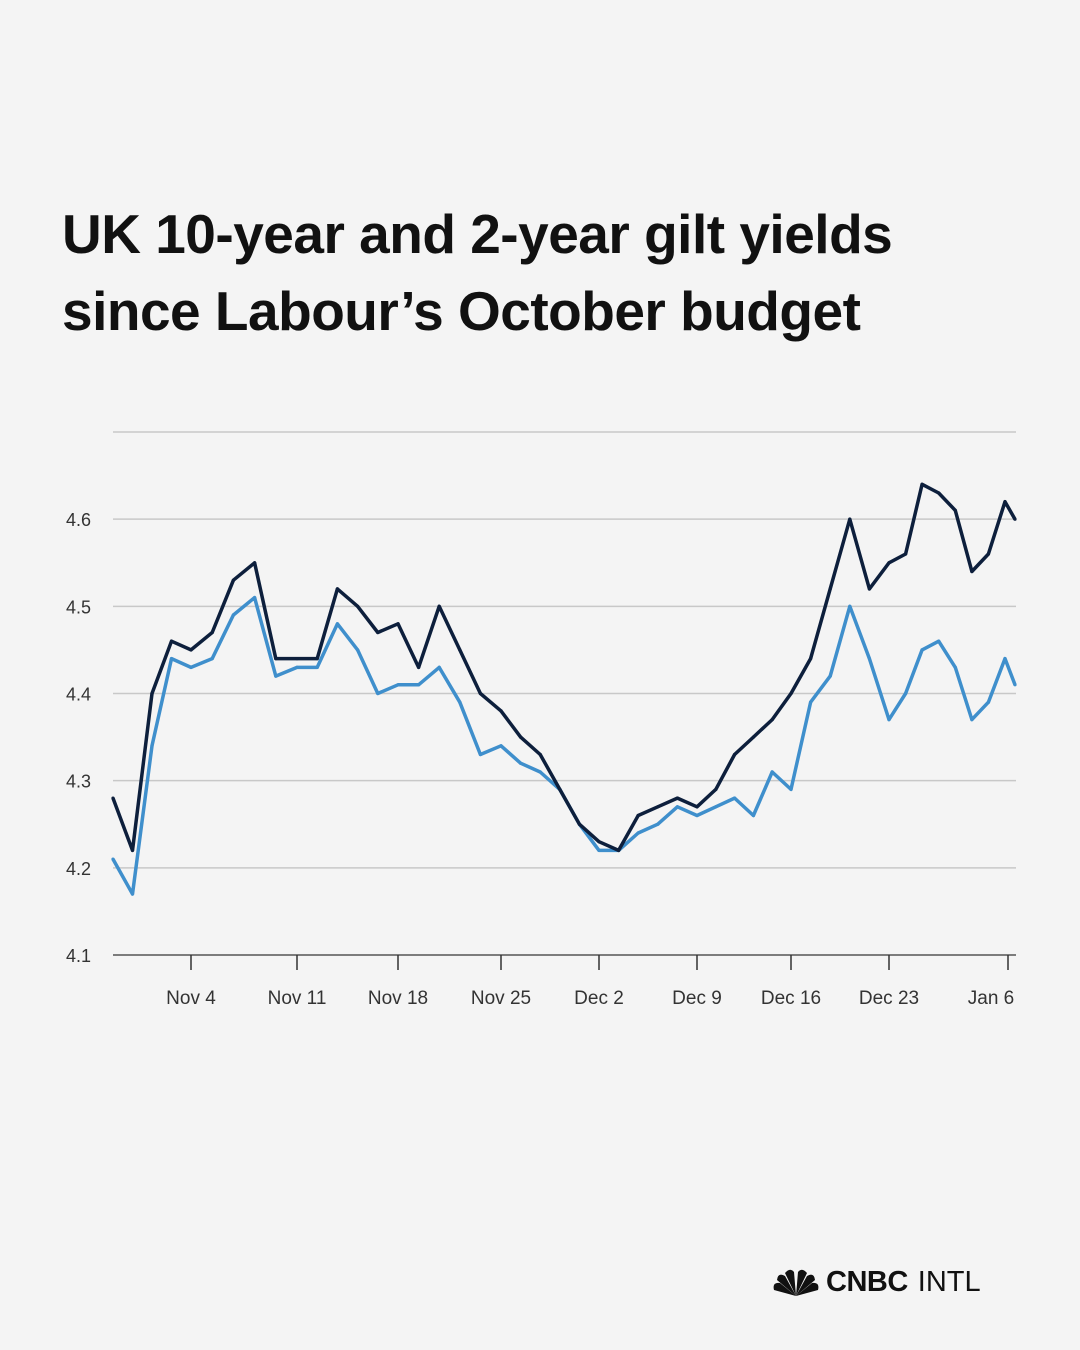 The width and height of the screenshot is (1080, 1350). I want to click on logo-suffix: INTL, so click(949, 1282).